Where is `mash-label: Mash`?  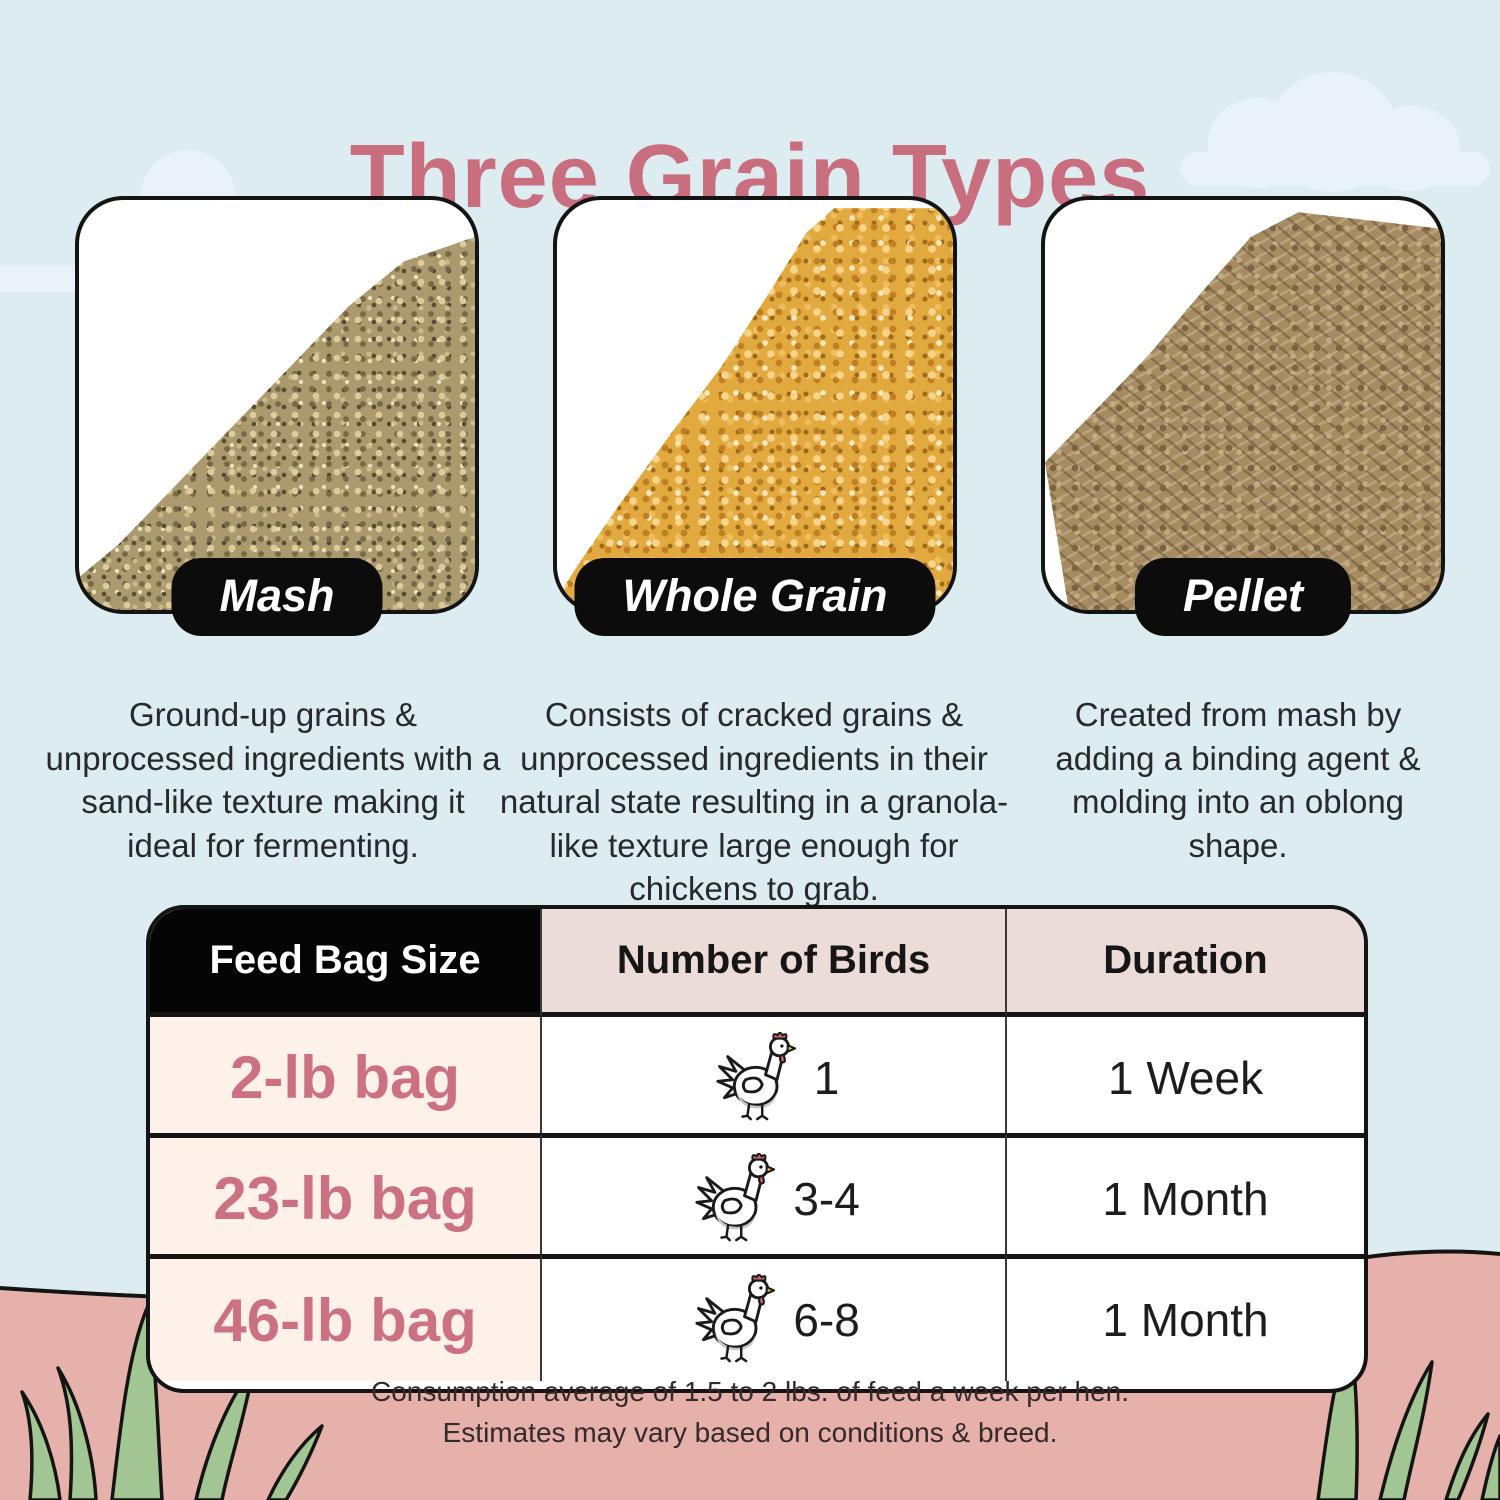
mash-label: Mash is located at coordinates (277, 595).